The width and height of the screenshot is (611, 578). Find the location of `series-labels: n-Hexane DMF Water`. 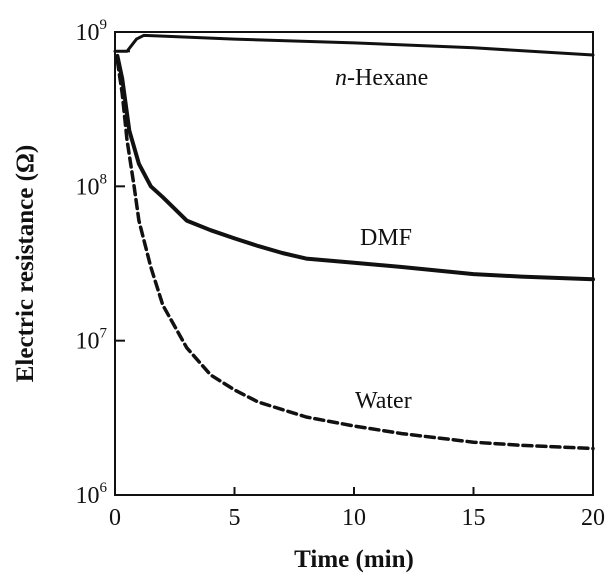

series-labels: n-Hexane DMF Water is located at coordinates (381, 239).